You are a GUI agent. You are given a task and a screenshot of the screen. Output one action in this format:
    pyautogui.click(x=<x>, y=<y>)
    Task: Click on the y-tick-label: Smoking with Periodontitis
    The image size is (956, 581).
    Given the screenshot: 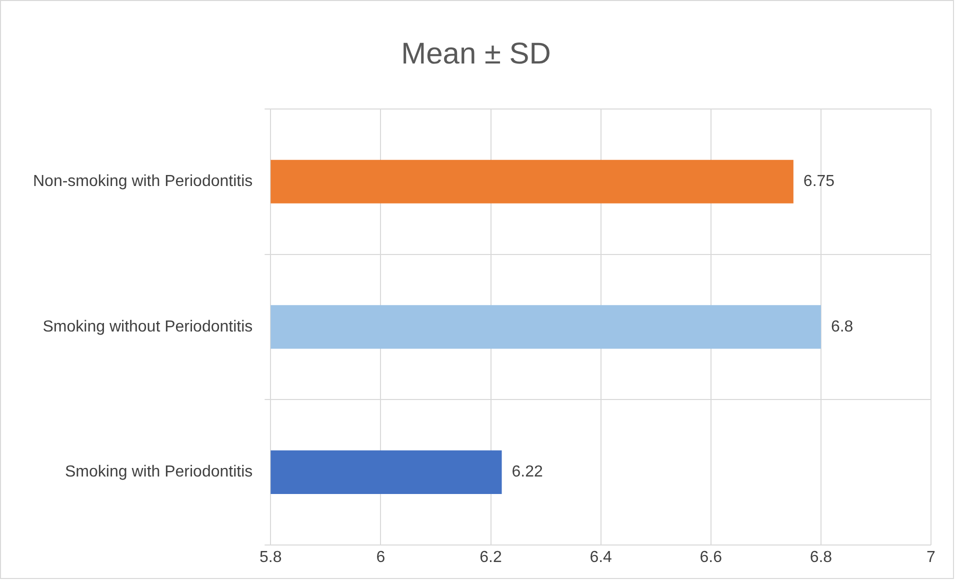 What is the action you would take?
    pyautogui.click(x=159, y=472)
    